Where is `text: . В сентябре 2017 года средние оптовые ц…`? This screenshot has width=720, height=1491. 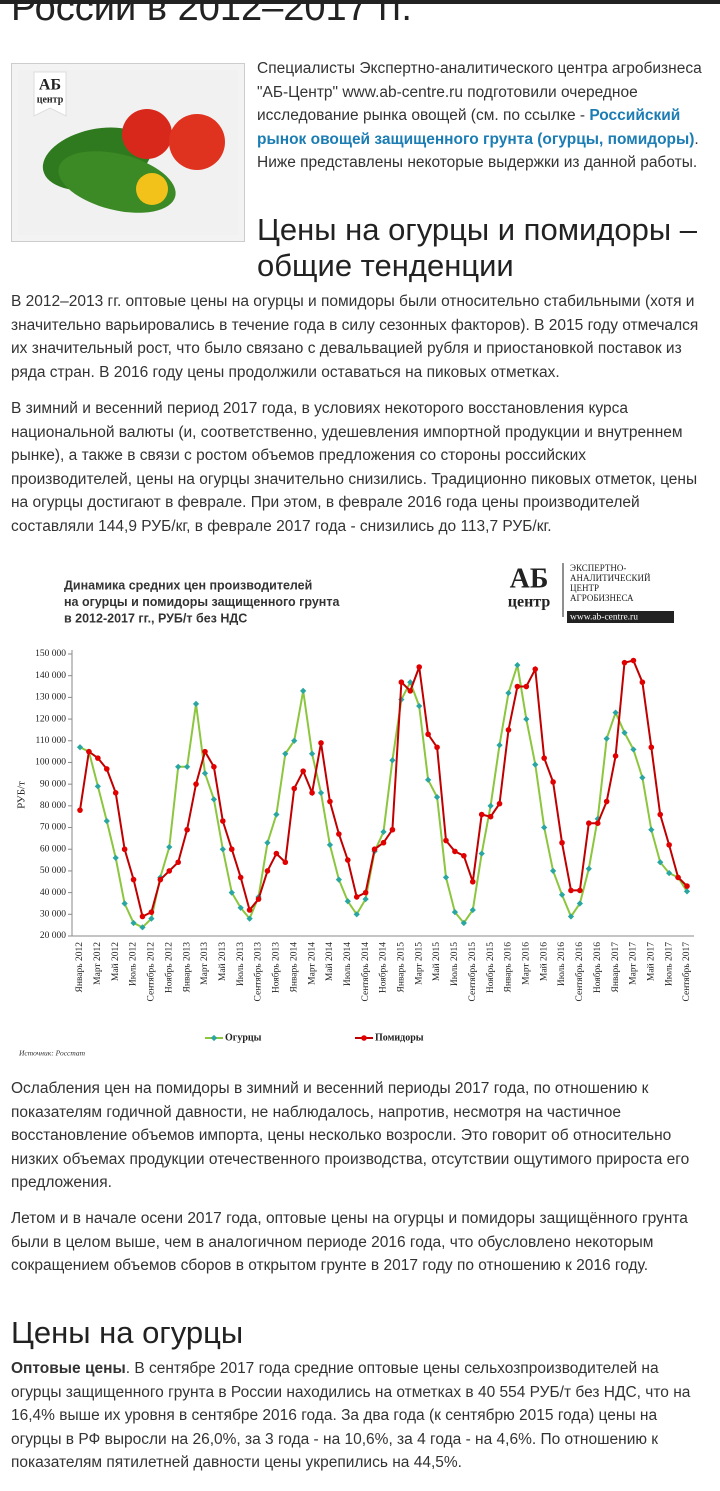 text: . В сентябре 2017 года средние оптовые ц… is located at coordinates (351, 1416).